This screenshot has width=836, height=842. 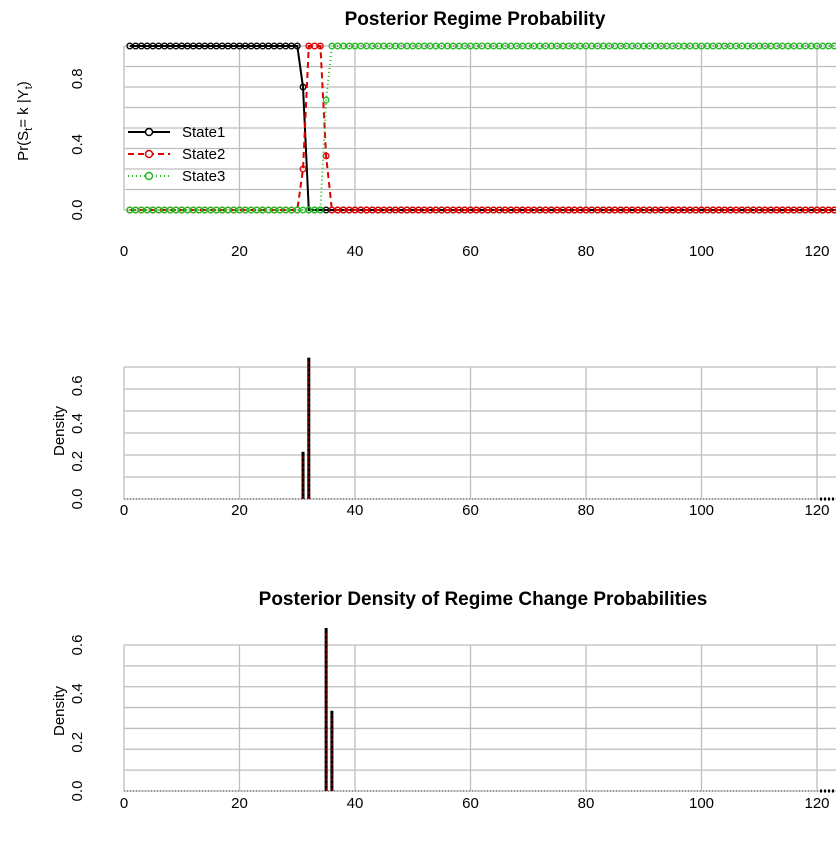 I want to click on y-axis-label: Pr(St= k |Yt), so click(x=25, y=121).